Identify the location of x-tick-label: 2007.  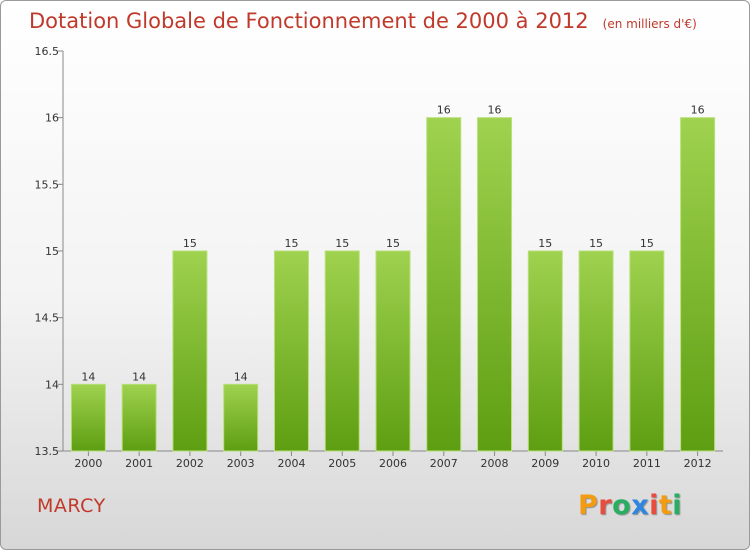
(444, 463).